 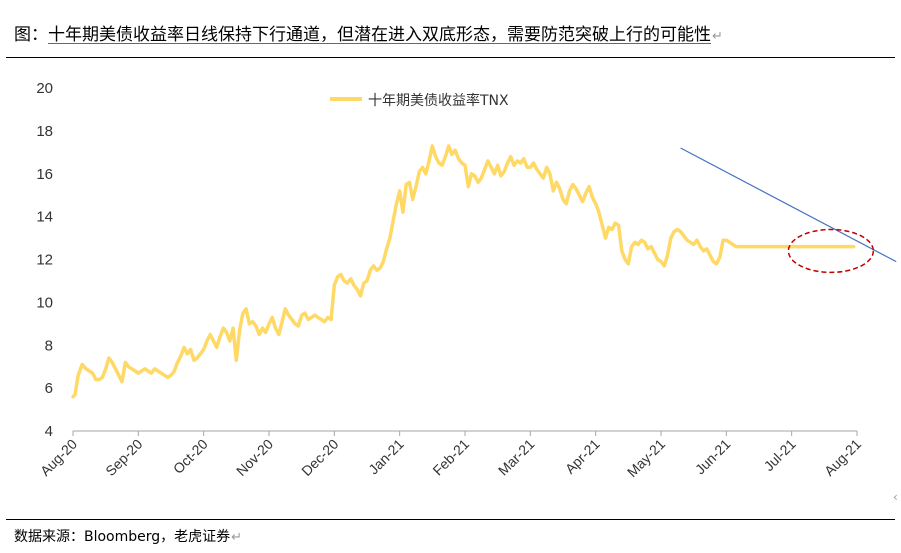 I want to click on x-tick-label: Aug-21, so click(x=842, y=457).